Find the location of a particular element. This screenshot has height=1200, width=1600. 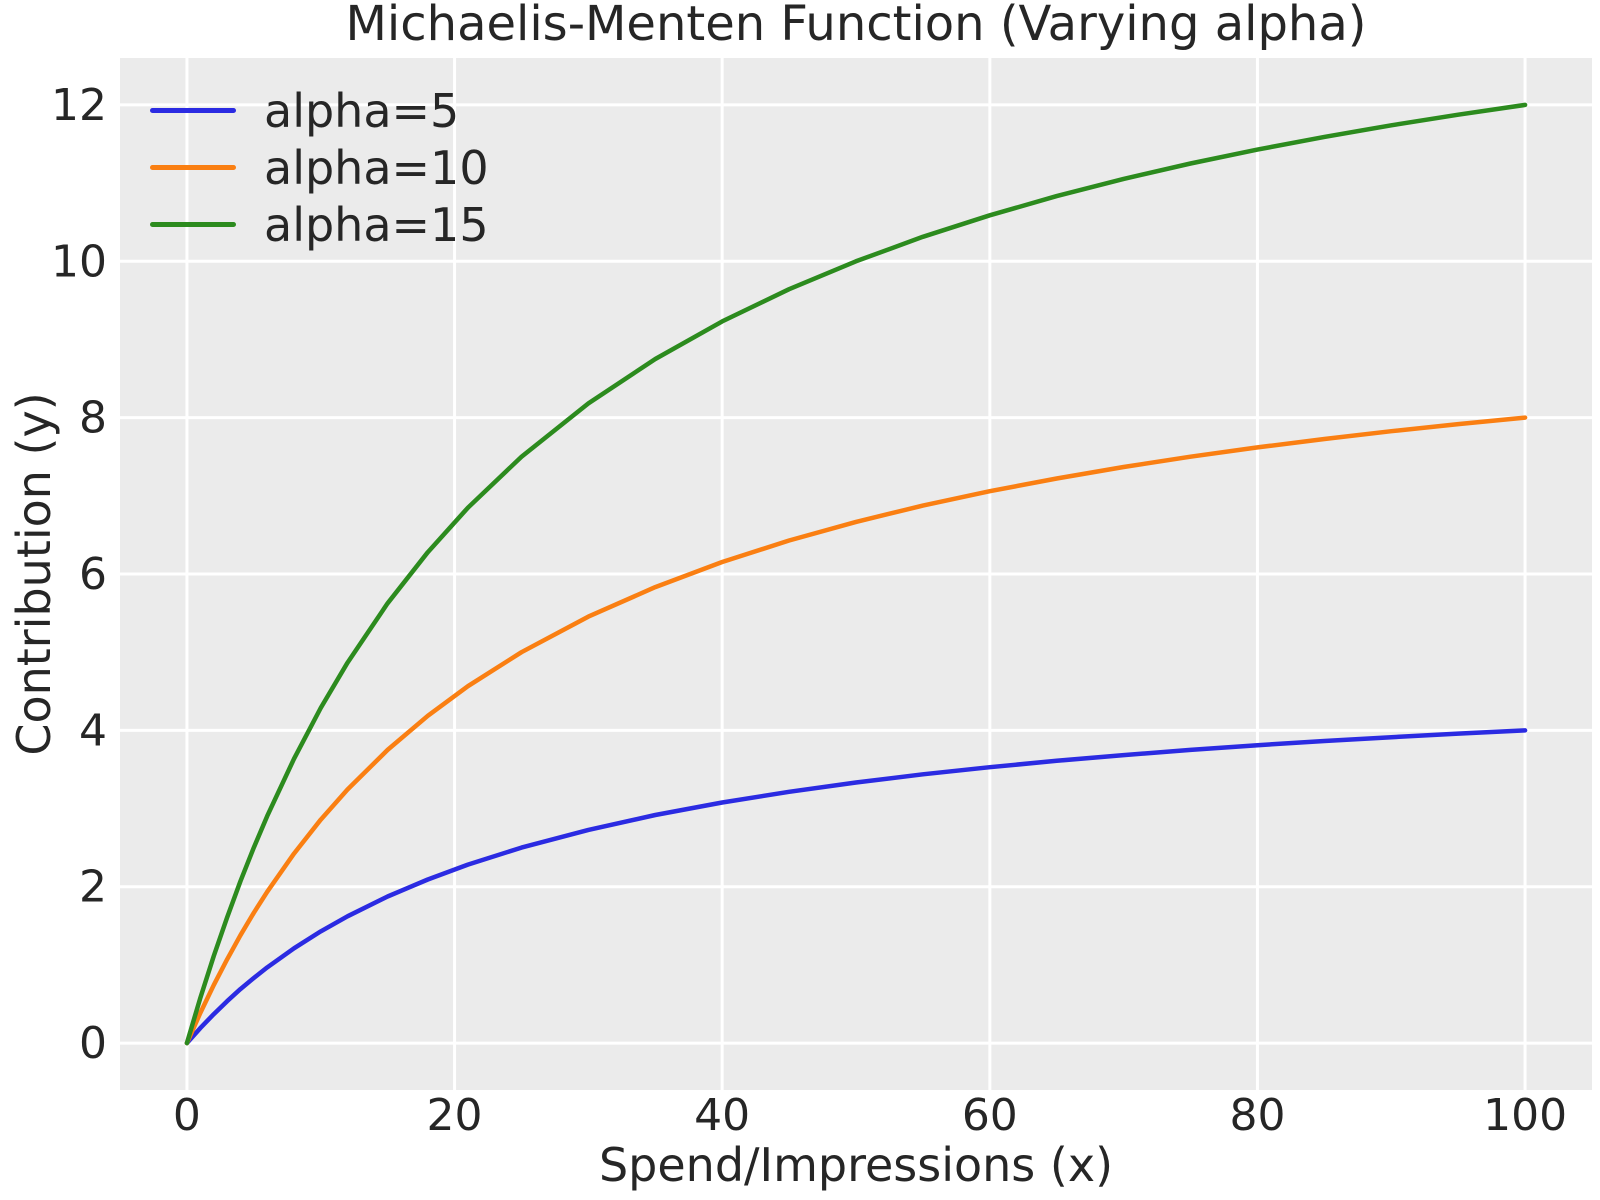

legend-label: alpha=10 is located at coordinates (376, 167).